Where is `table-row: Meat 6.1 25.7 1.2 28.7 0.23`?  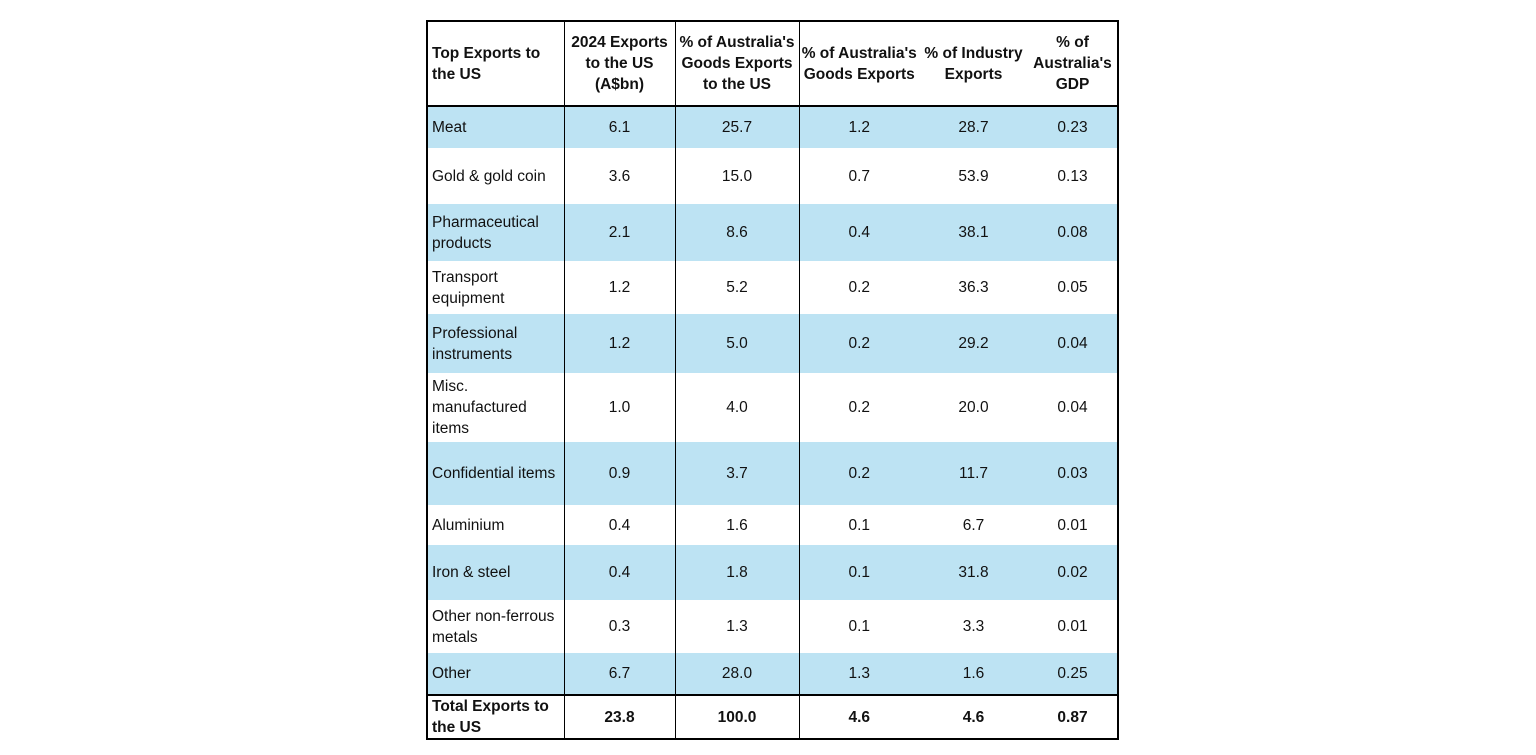
table-row: Meat 6.1 25.7 1.2 28.7 0.23 is located at coordinates (772, 127).